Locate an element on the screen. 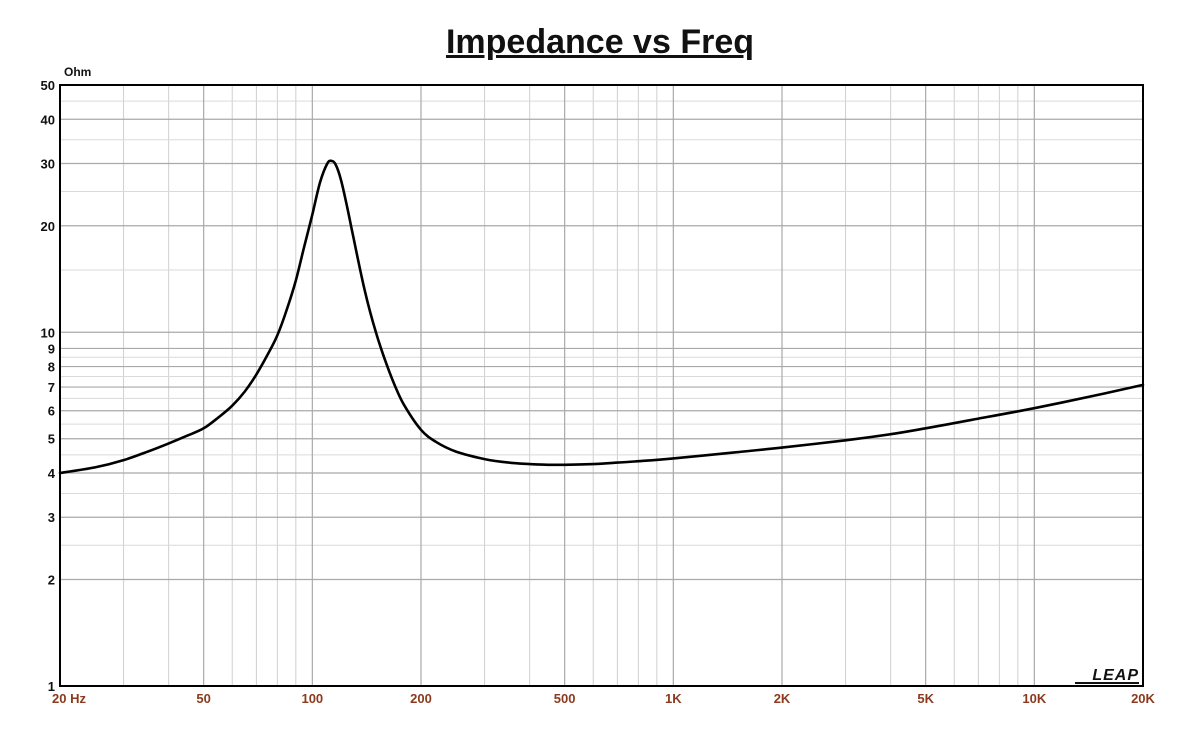  y-tick-label: 5 is located at coordinates (51, 439).